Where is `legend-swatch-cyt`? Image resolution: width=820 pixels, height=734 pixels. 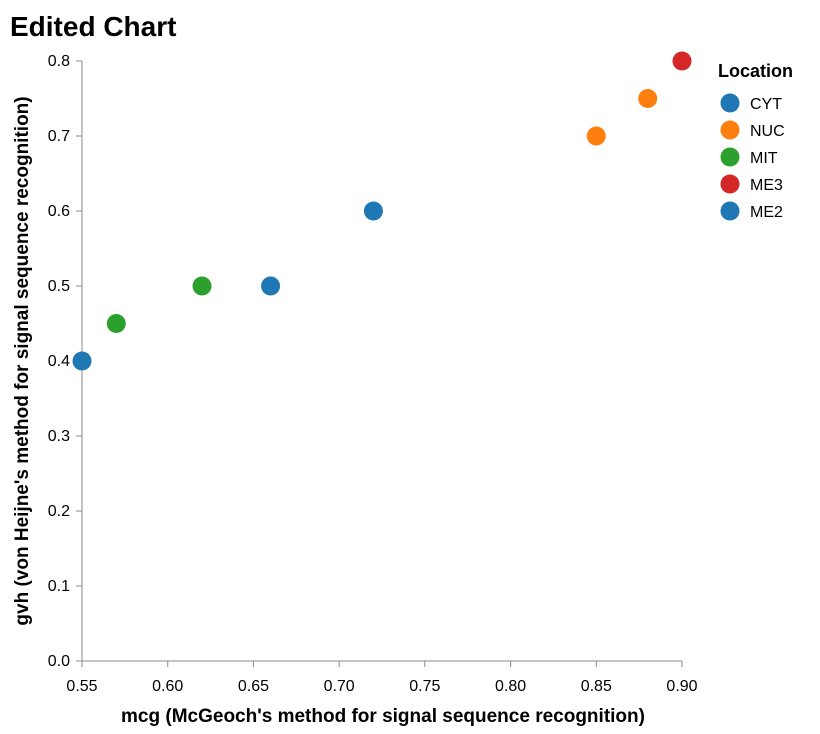 legend-swatch-cyt is located at coordinates (730, 103).